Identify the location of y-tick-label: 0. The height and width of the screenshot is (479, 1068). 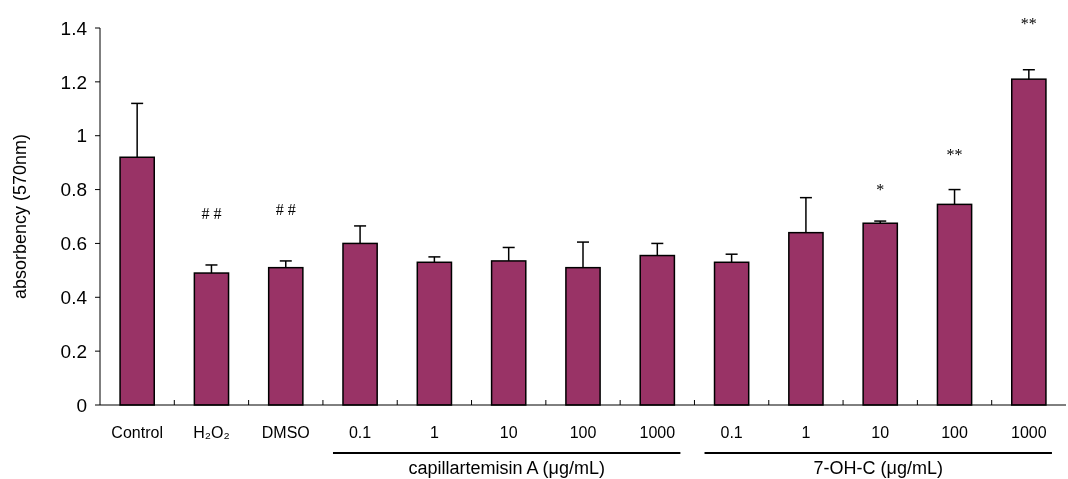
(81, 405).